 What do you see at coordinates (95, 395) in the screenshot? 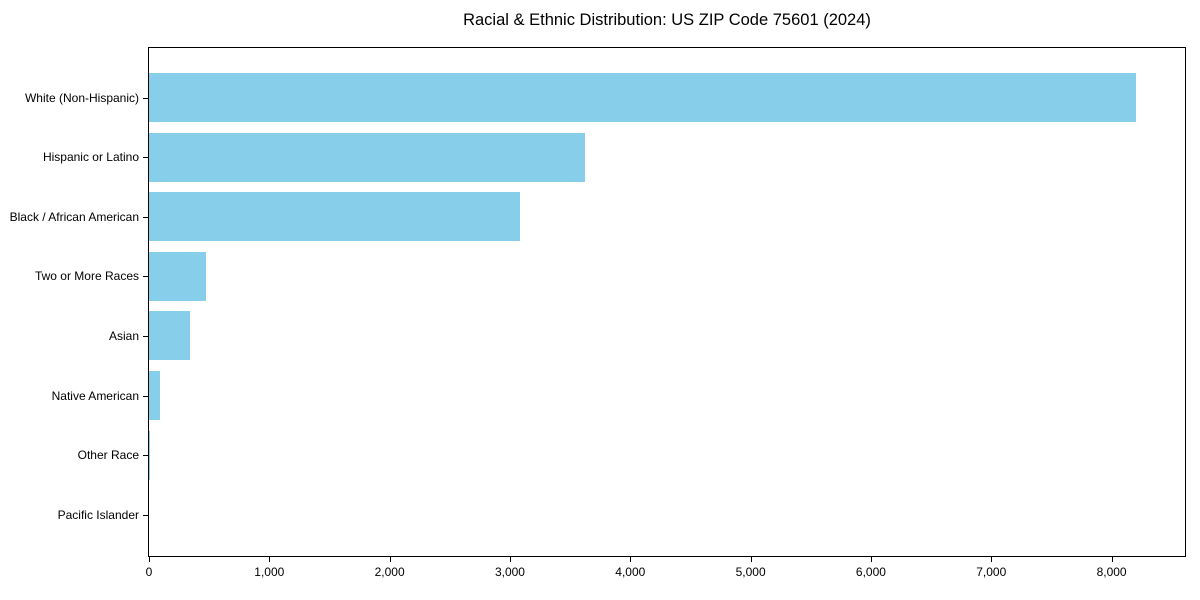
I see `y-label-native-american: Native American` at bounding box center [95, 395].